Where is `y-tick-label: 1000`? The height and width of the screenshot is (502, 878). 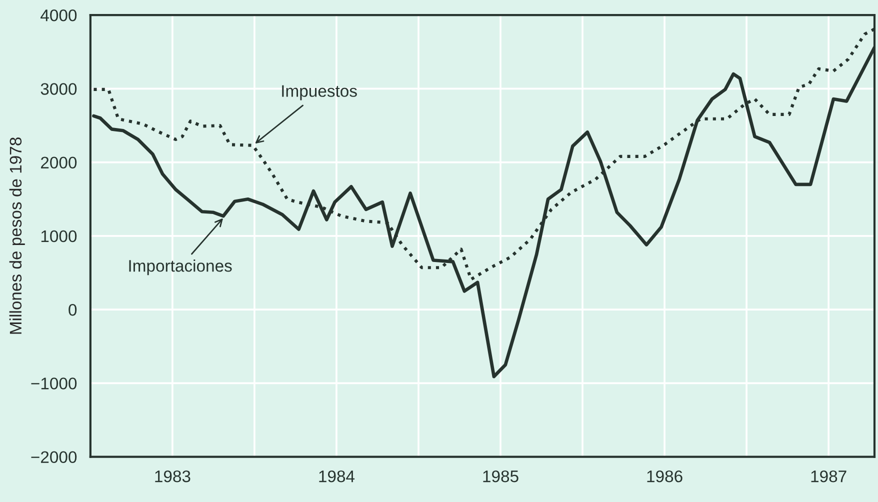
y-tick-label: 1000 is located at coordinates (59, 236).